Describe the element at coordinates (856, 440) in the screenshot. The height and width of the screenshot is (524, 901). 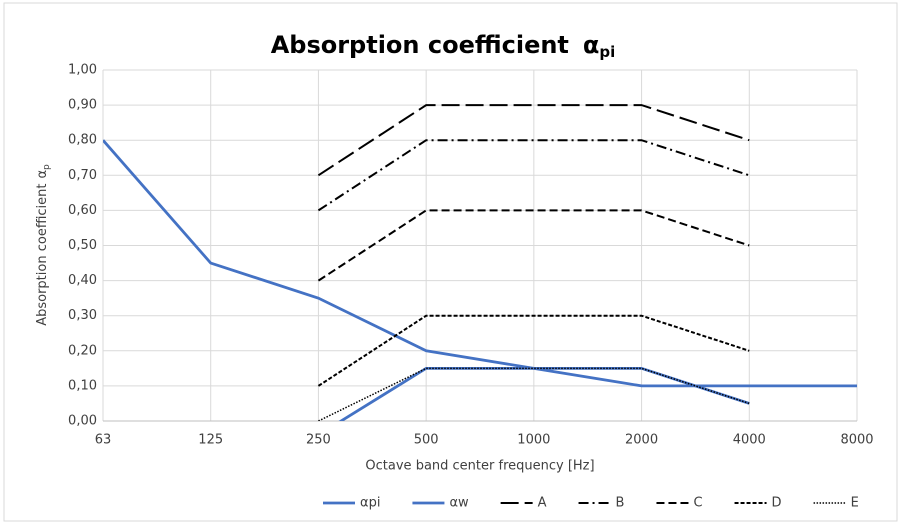
I see `x-tick-label: 8000` at that location.